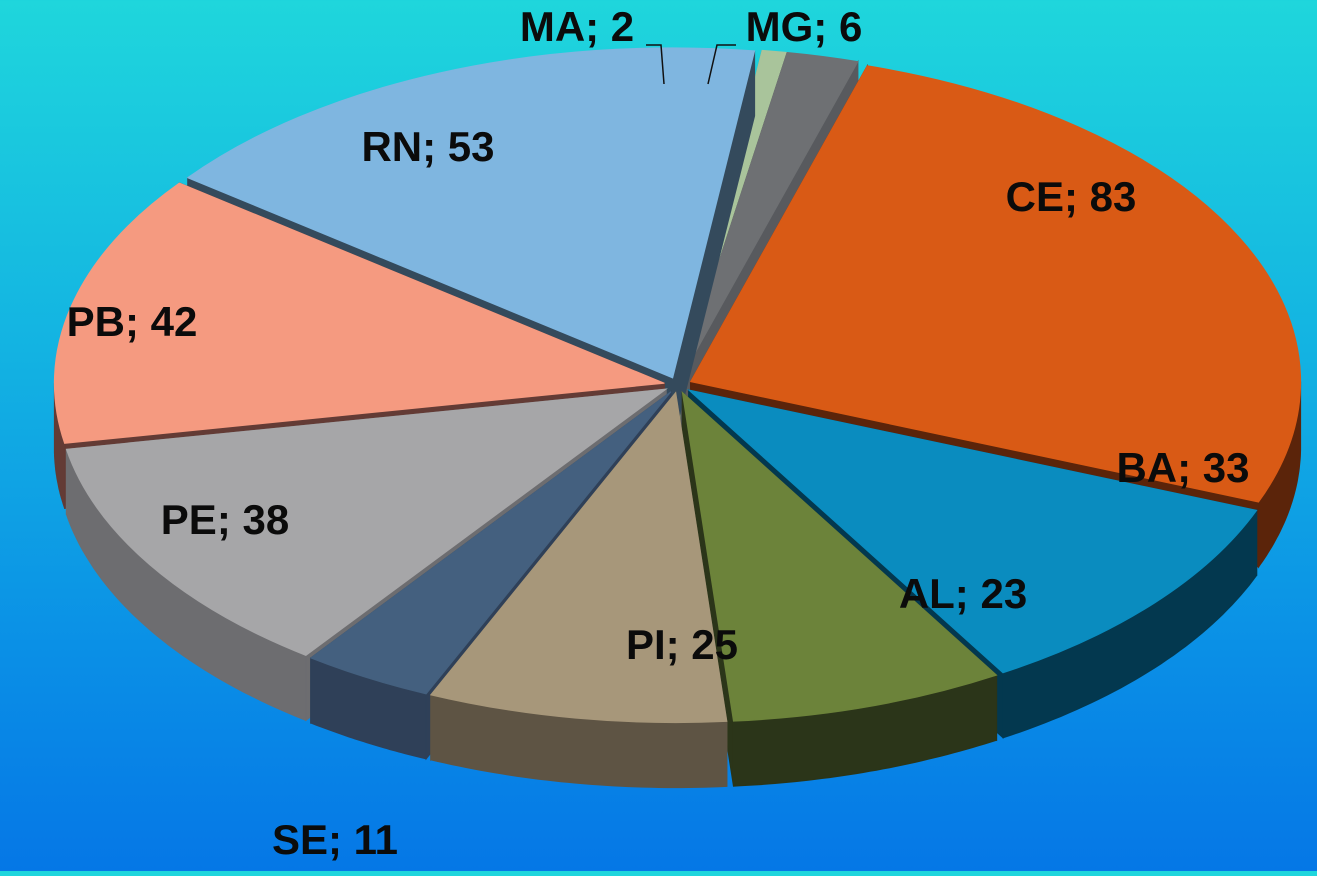 This screenshot has height=876, width=1317. What do you see at coordinates (577, 26) in the screenshot?
I see `data-label-ma: MA; 2` at bounding box center [577, 26].